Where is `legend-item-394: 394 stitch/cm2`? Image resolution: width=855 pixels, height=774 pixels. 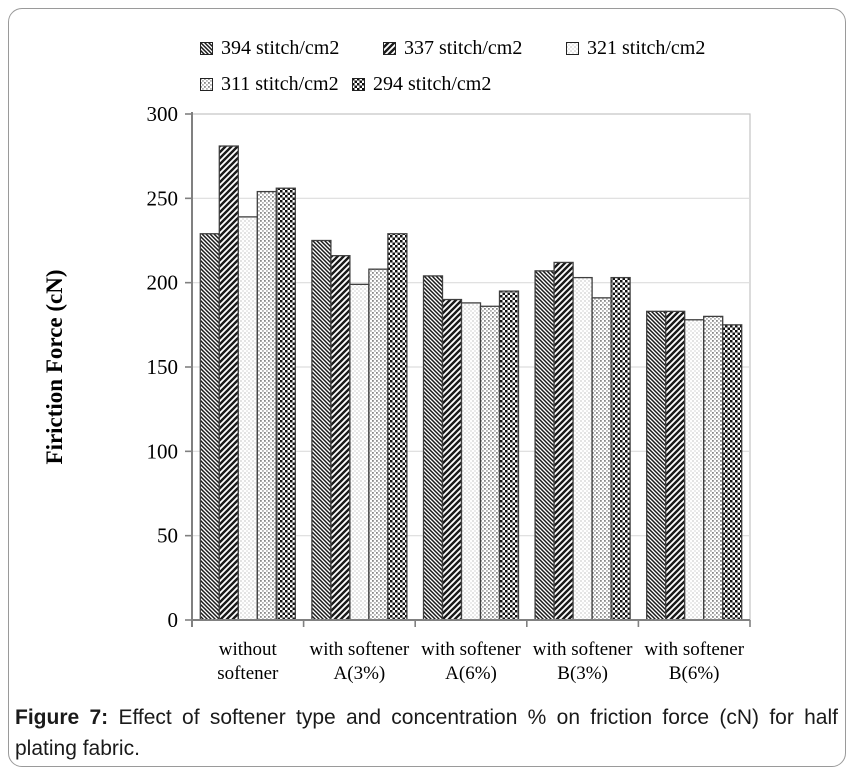 legend-item-394: 394 stitch/cm2 is located at coordinates (291, 48).